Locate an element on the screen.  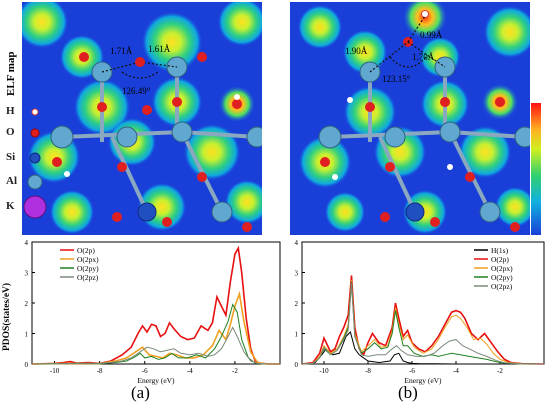
legend-label-o: O is located at coordinates (10, 132).